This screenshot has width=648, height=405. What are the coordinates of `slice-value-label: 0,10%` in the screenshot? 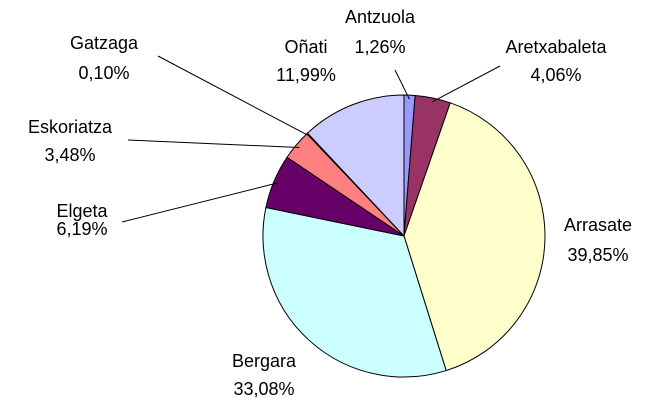 It's located at (103, 73).